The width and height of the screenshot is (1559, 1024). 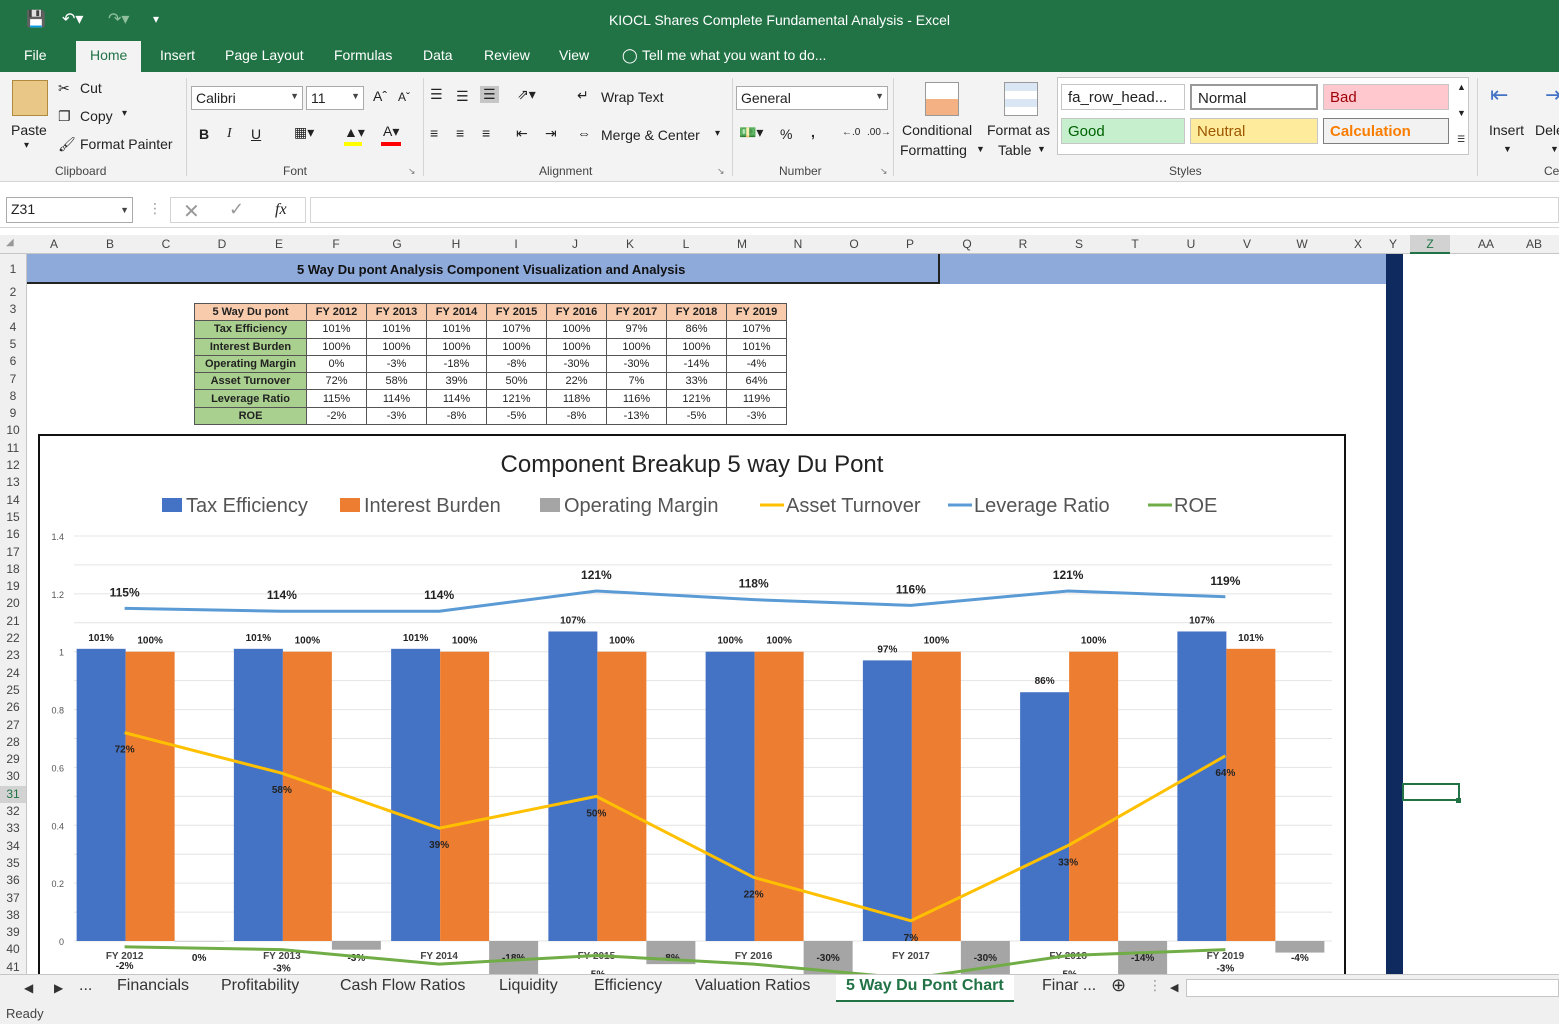 I want to click on table-cell: -13%, so click(x=636, y=416).